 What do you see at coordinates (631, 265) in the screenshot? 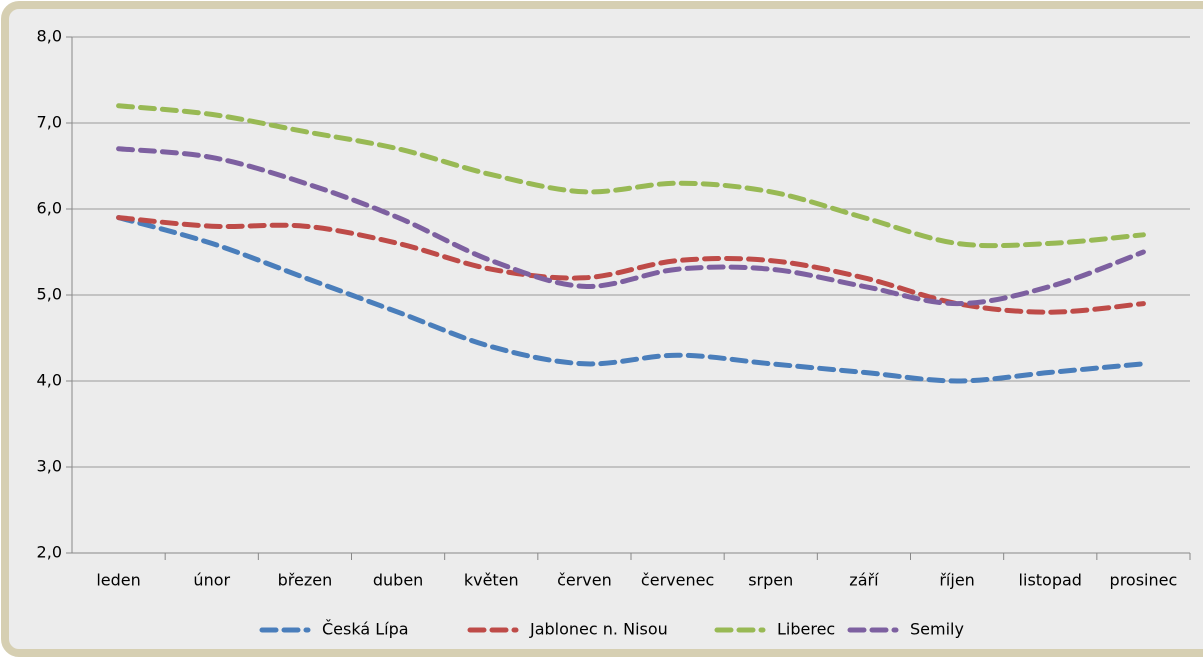
I see `series-line` at bounding box center [631, 265].